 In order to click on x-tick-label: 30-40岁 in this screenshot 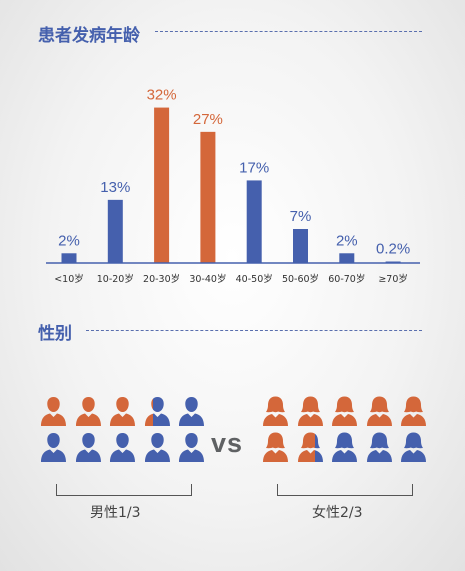, I will do `click(207, 279)`.